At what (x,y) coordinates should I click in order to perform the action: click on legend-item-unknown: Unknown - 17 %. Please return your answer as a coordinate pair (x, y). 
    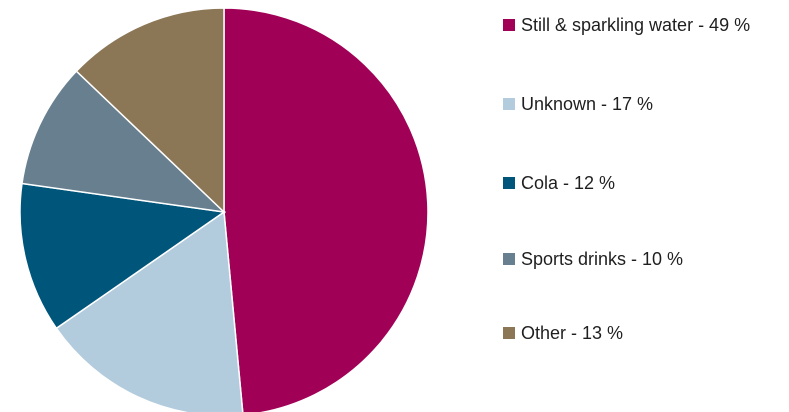
    Looking at the image, I should click on (646, 104).